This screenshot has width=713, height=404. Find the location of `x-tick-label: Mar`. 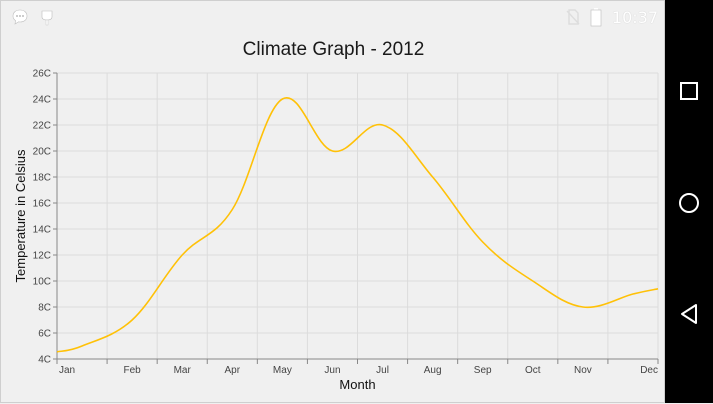

x-tick-label: Mar is located at coordinates (183, 370).